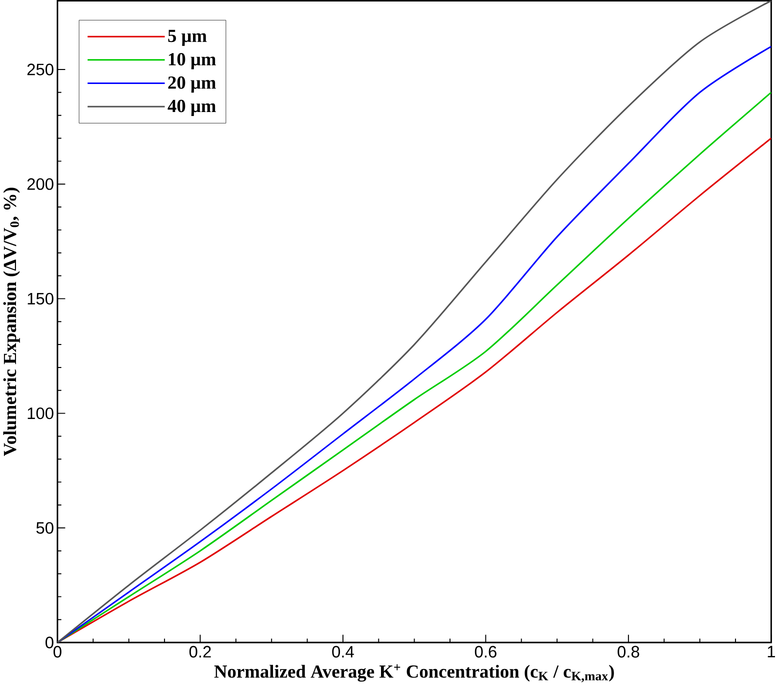 The width and height of the screenshot is (779, 685). What do you see at coordinates (192, 60) in the screenshot?
I see `legend-label: 10 μm` at bounding box center [192, 60].